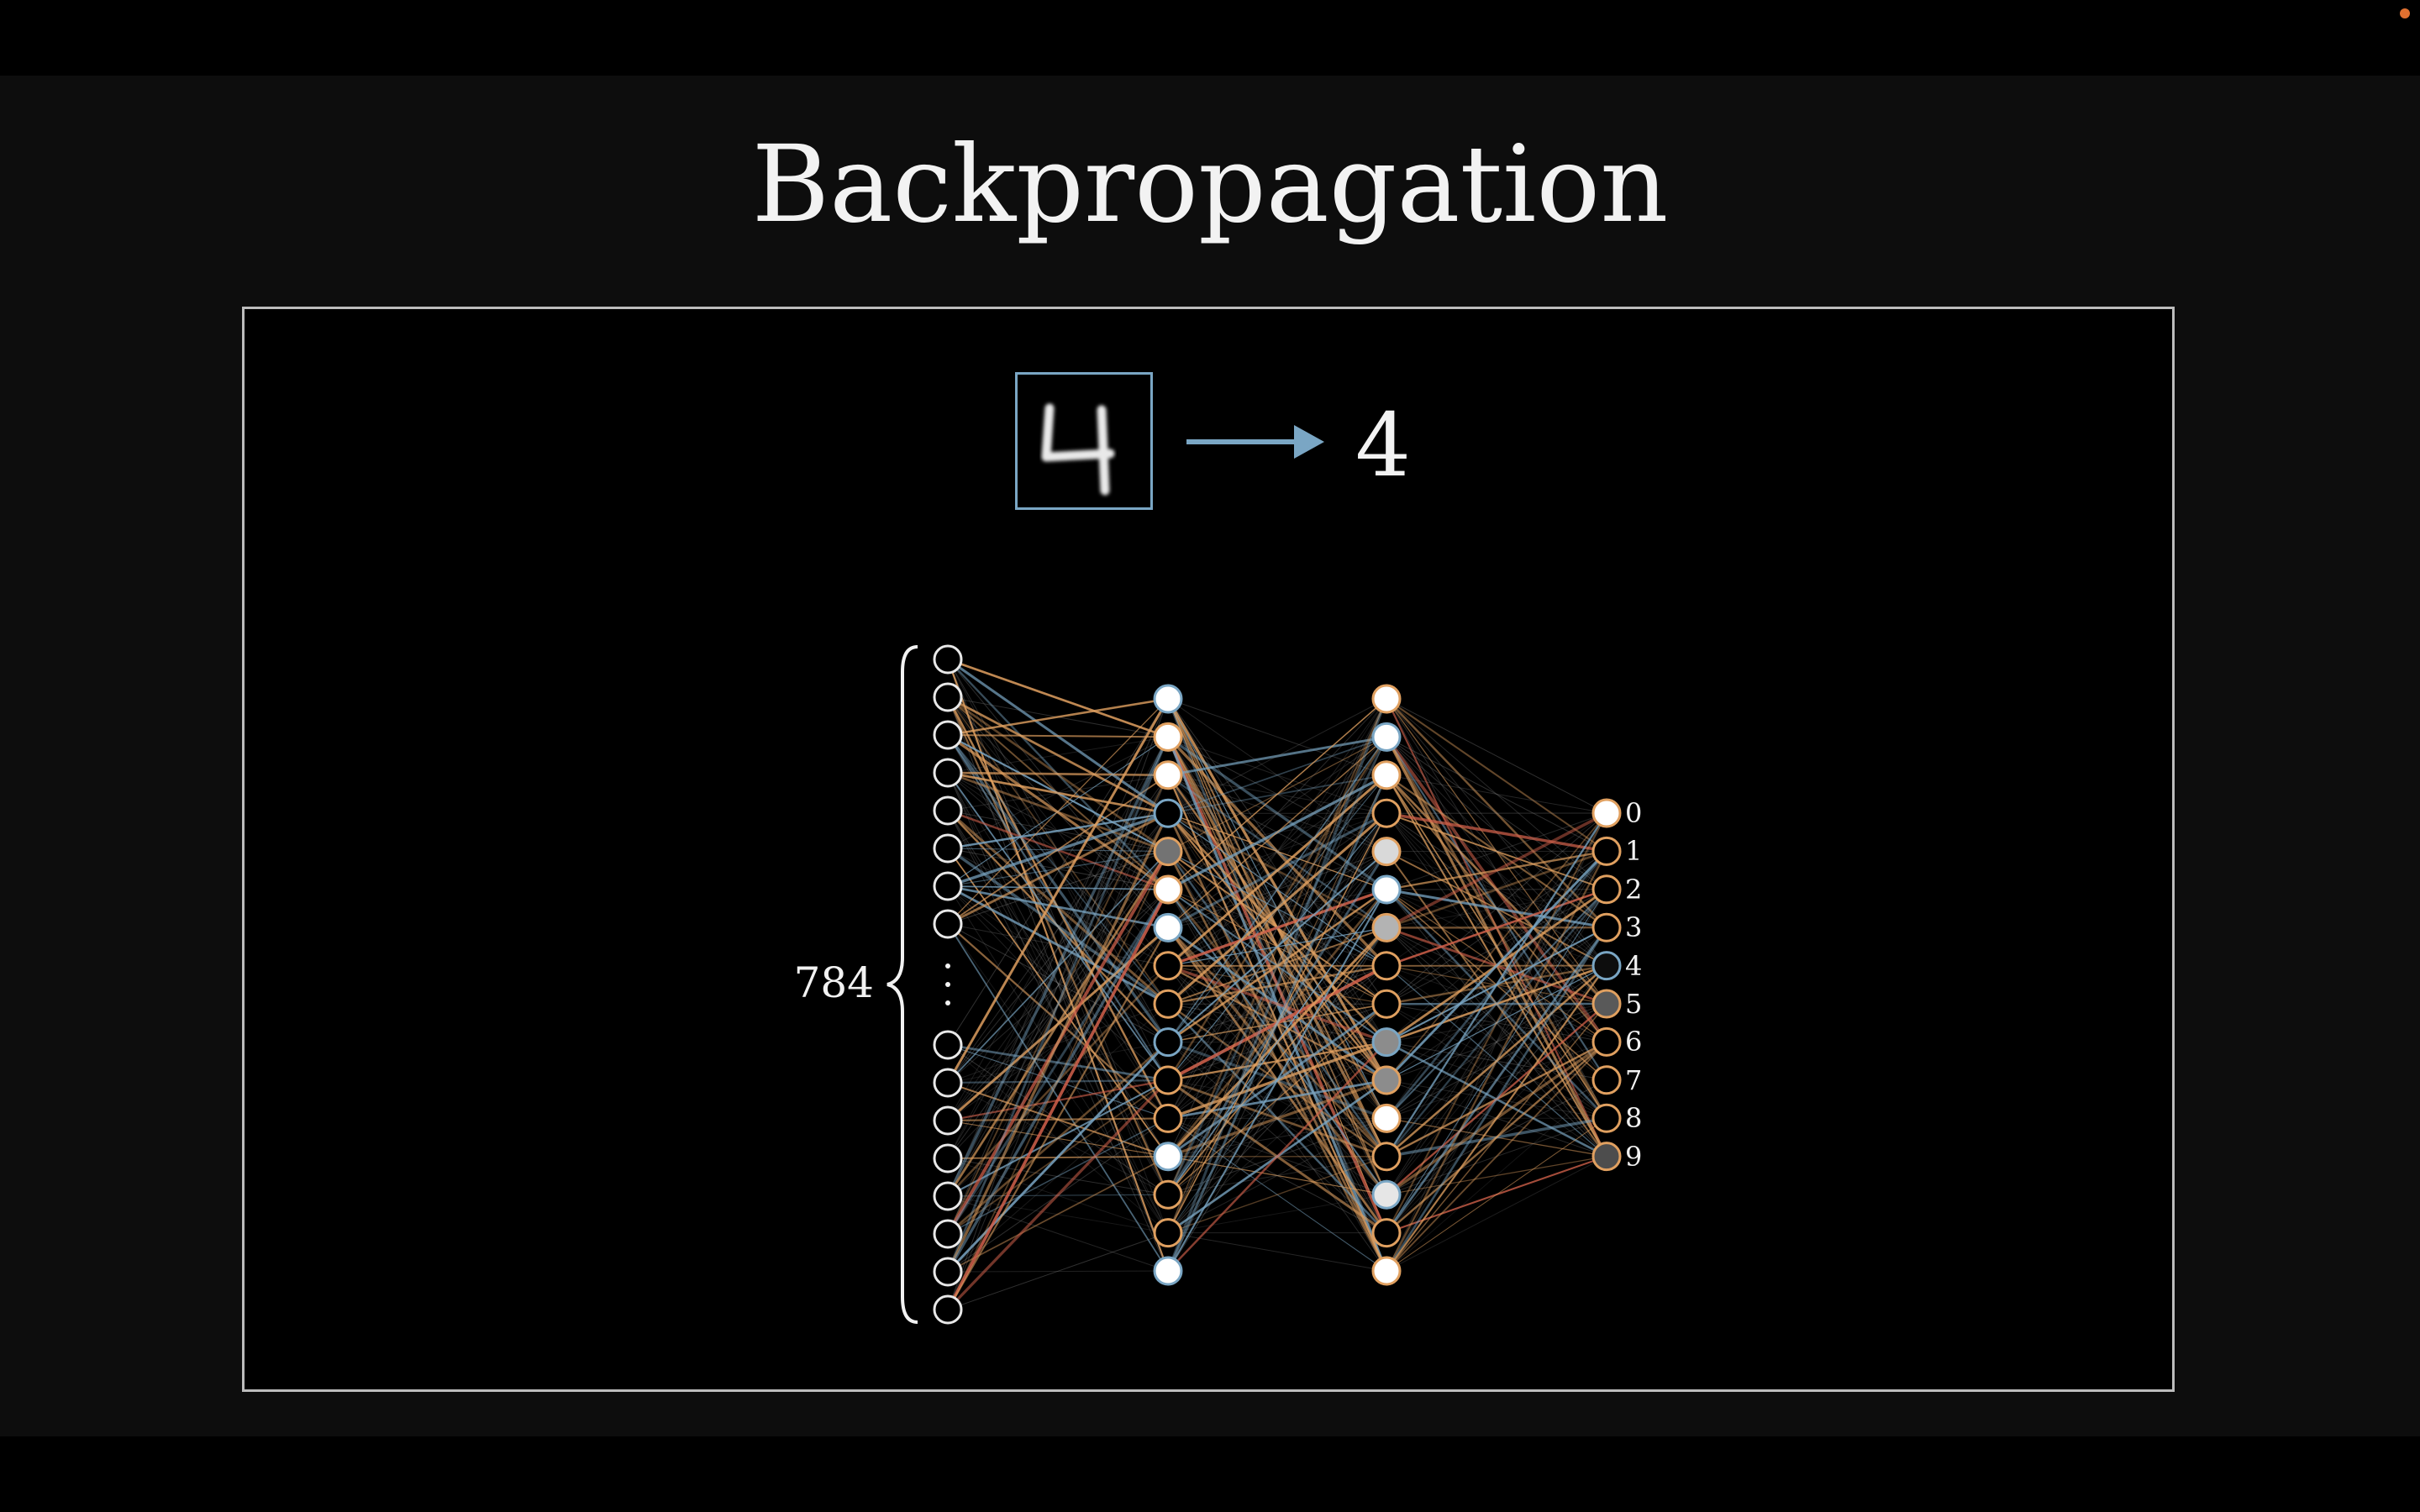 The height and width of the screenshot is (1512, 2420). What do you see at coordinates (1078, 449) in the screenshot?
I see `handwritten-digit-glyph` at bounding box center [1078, 449].